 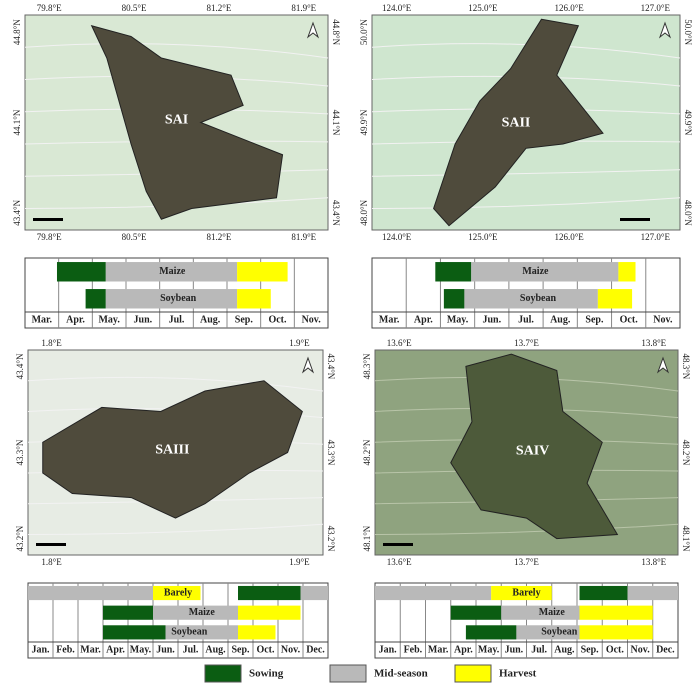 What do you see at coordinates (532, 450) in the screenshot?
I see `area-label: SAIV` at bounding box center [532, 450].